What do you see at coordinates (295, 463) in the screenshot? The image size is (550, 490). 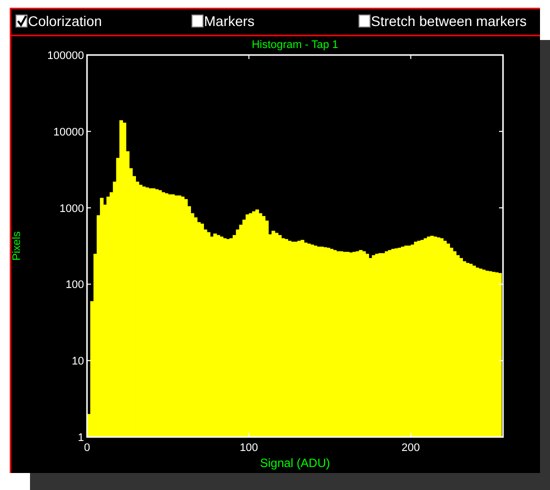 I see `x-axis-title: Signal (ADU)` at bounding box center [295, 463].